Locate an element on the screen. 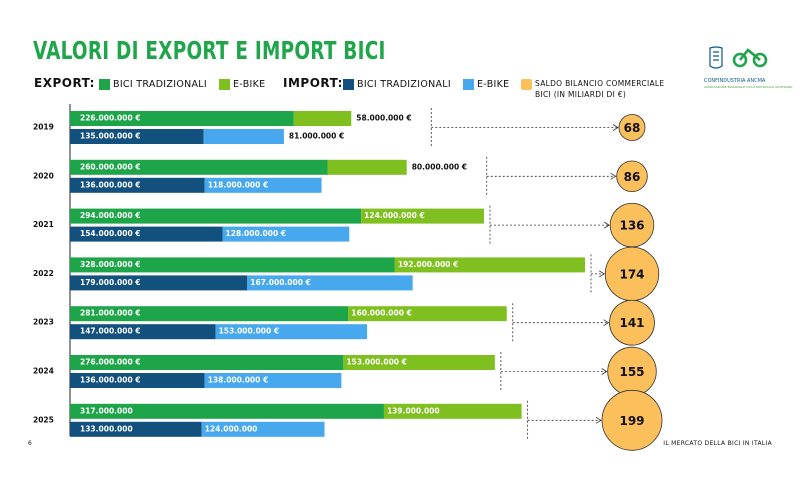 The image size is (800, 484). bar-label-import-trad: 135.000.000 € is located at coordinates (110, 136).